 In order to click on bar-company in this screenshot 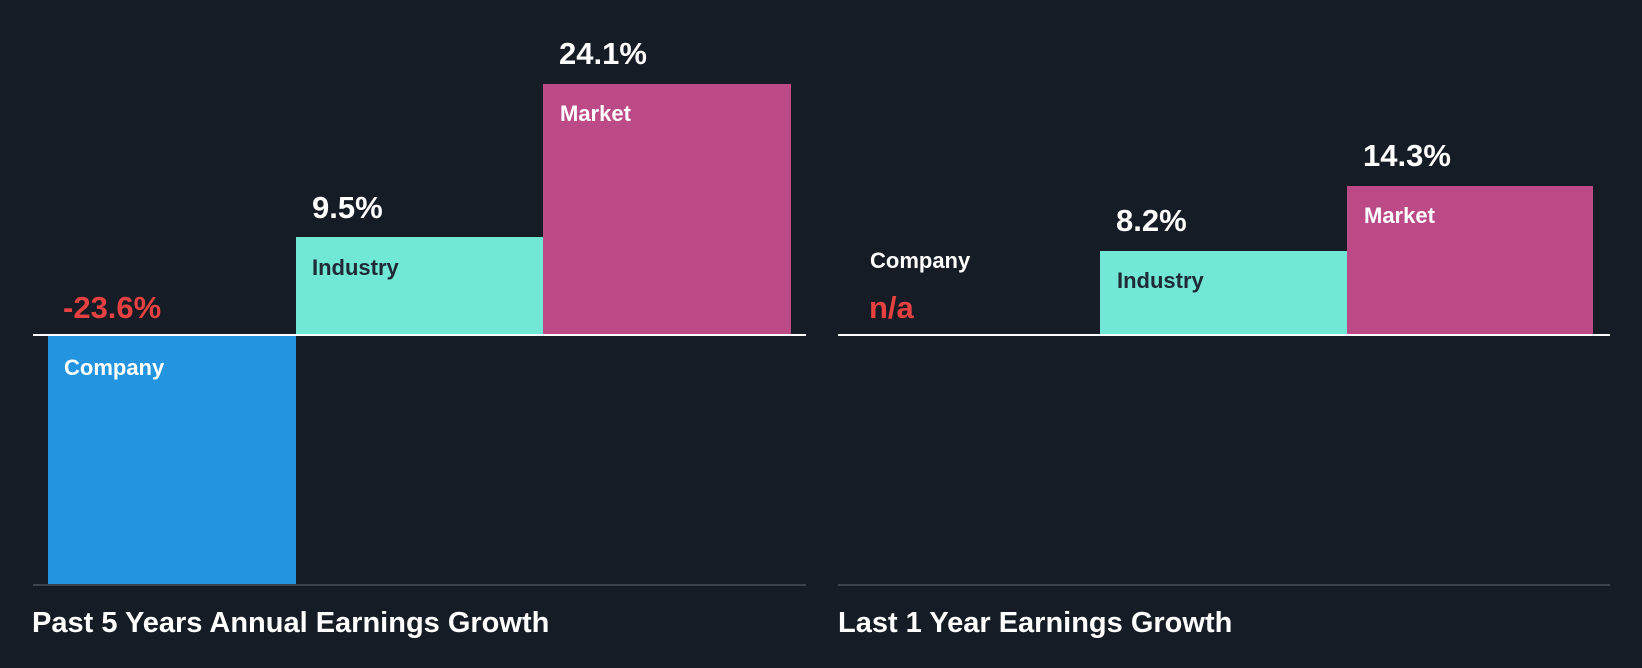, I will do `click(172, 460)`.